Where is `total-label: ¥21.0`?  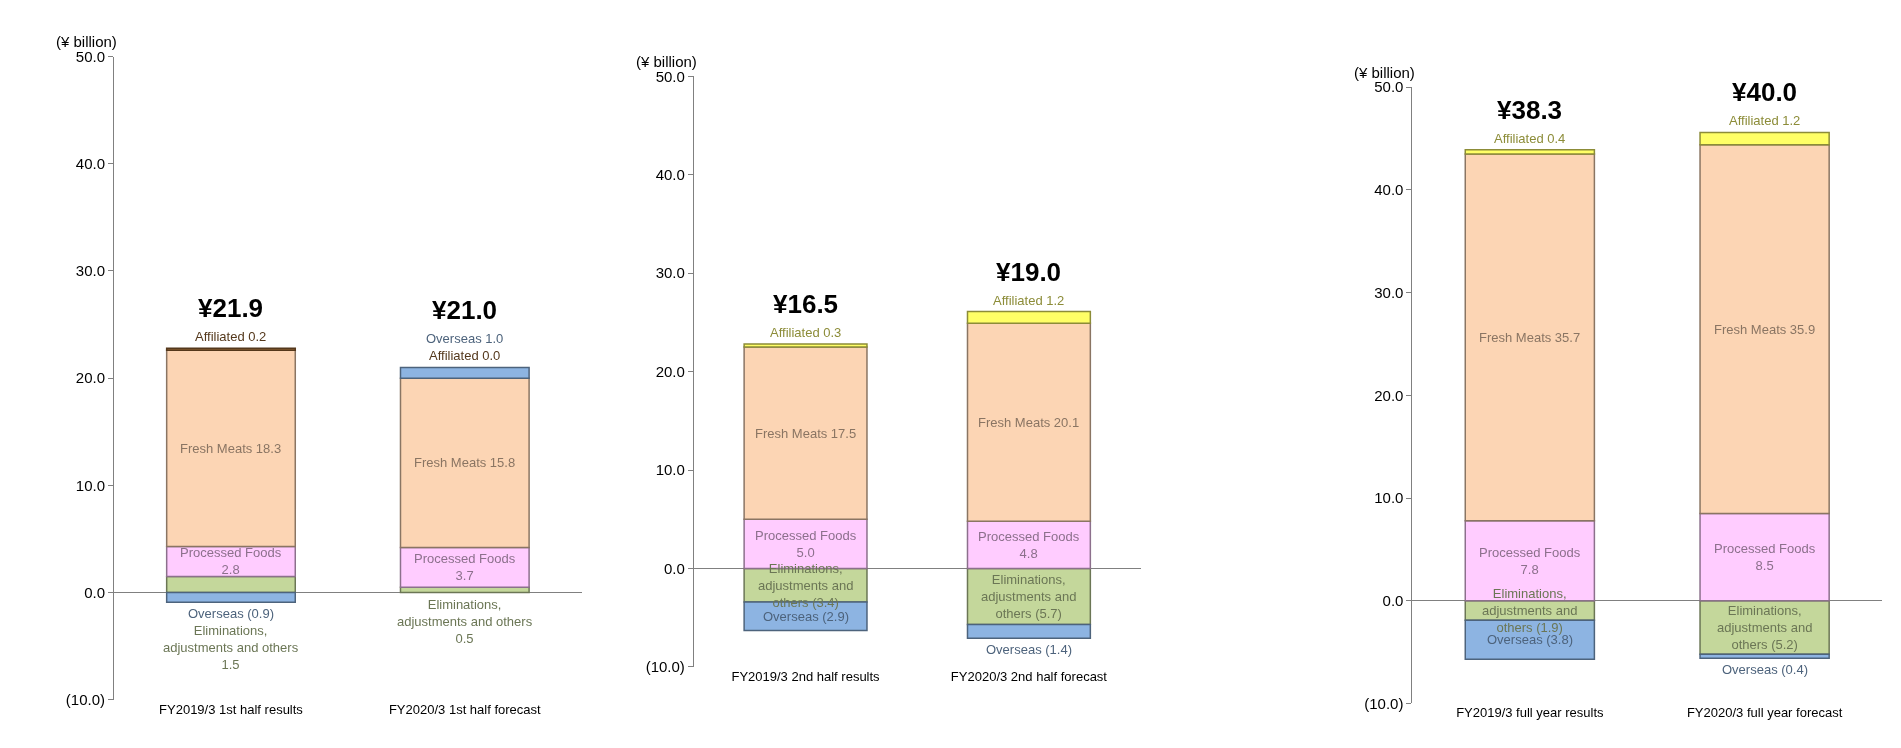
total-label: ¥21.0 is located at coordinates (465, 310).